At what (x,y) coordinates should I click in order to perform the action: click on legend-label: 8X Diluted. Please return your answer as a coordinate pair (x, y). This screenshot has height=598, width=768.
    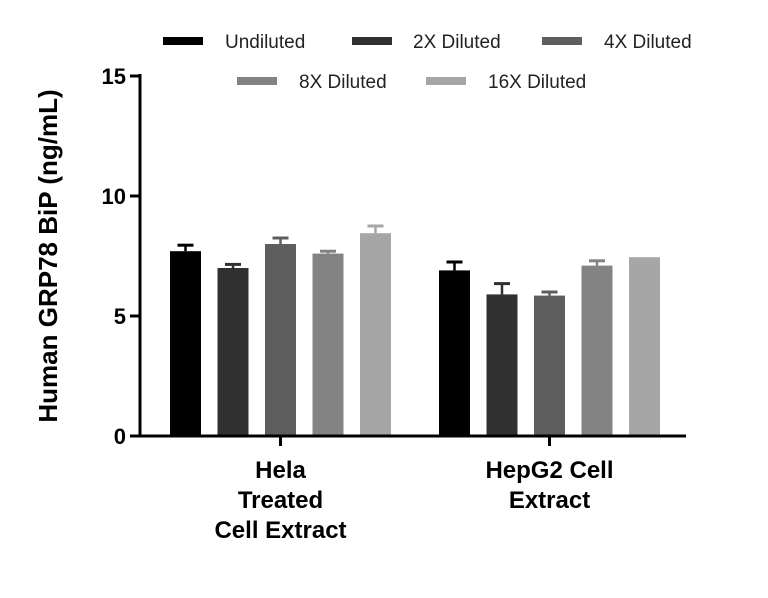
    Looking at the image, I should click on (343, 82).